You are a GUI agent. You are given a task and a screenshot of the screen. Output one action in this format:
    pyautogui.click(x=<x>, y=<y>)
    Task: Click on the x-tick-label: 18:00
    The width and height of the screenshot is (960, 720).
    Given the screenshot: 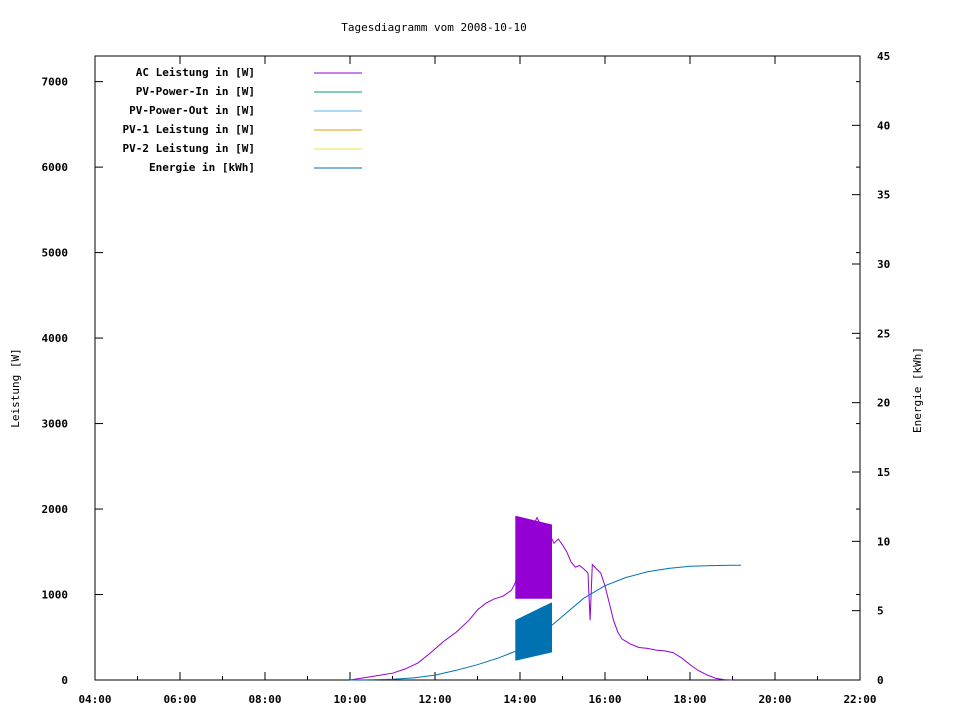 What is the action you would take?
    pyautogui.click(x=689, y=699)
    